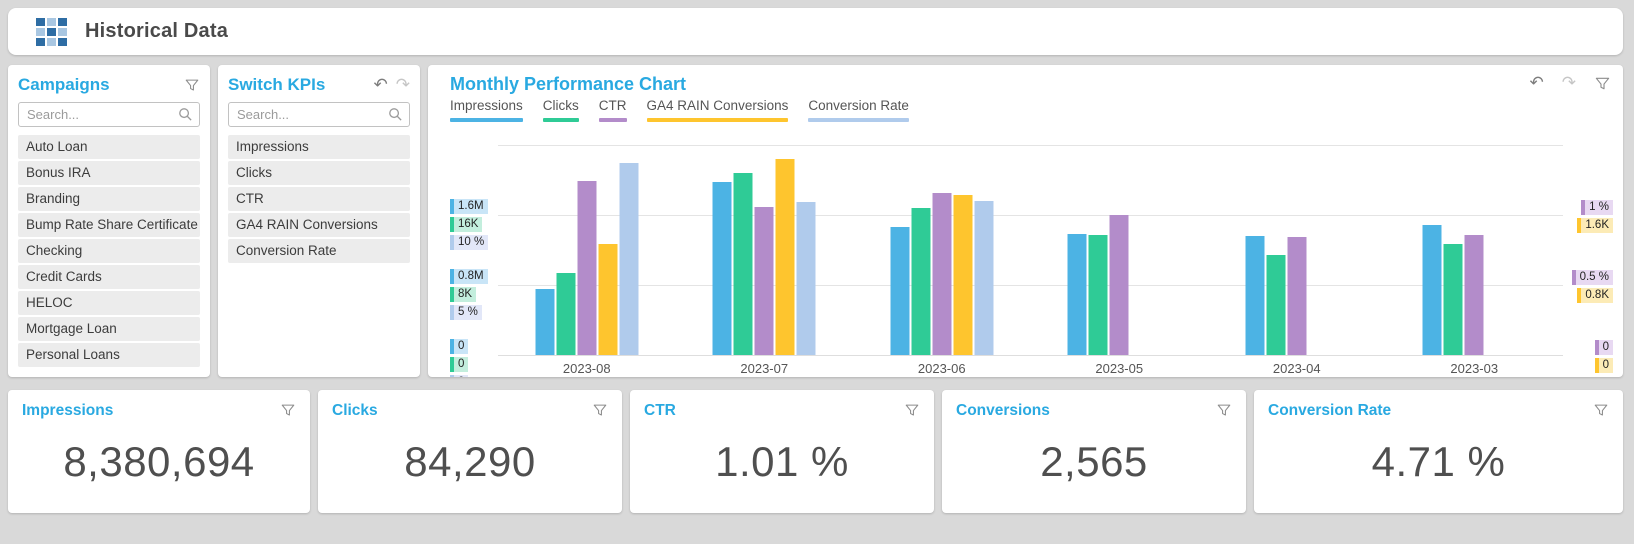  Describe the element at coordinates (764, 368) in the screenshot. I see `x-axis-label: 2023-07` at that location.